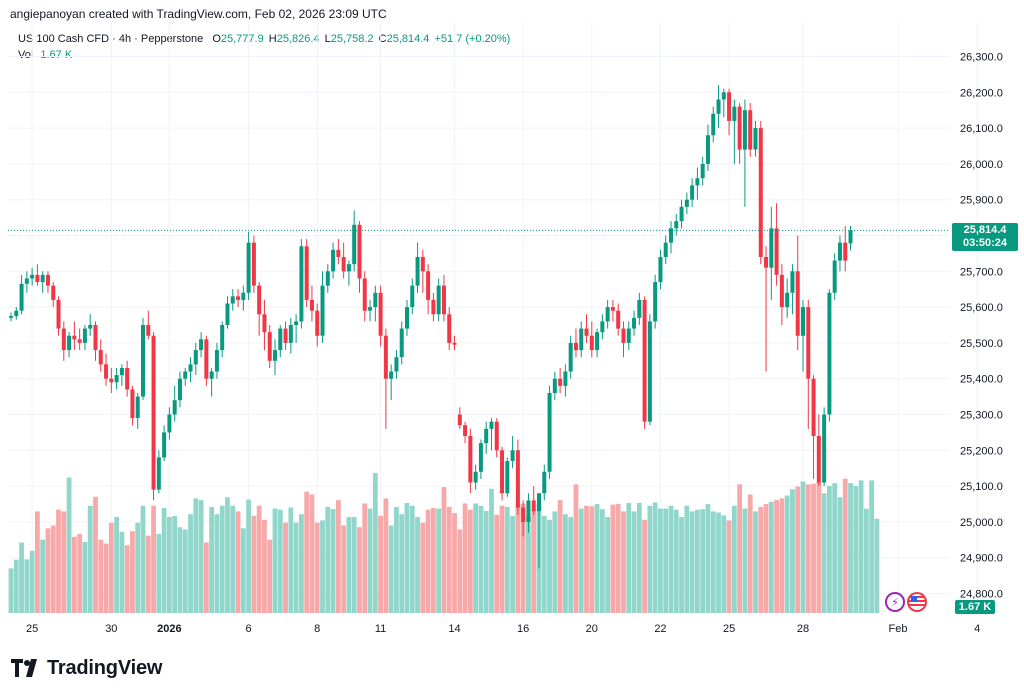 The width and height of the screenshot is (1024, 696). Describe the element at coordinates (523, 629) in the screenshot. I see `time-tick-label: 16` at that location.